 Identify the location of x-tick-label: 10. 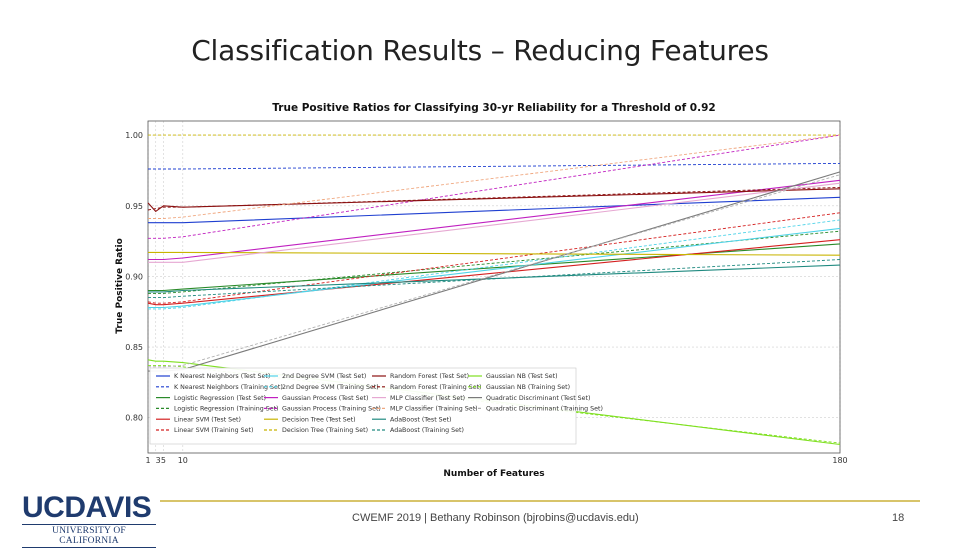
(183, 460).